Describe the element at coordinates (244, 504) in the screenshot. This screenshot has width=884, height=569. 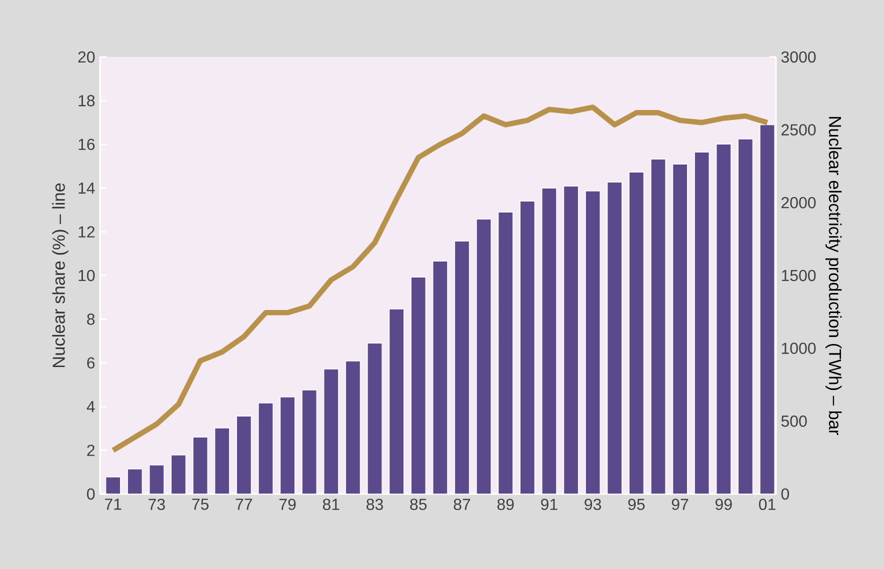
I see `x-tick-label: 77` at that location.